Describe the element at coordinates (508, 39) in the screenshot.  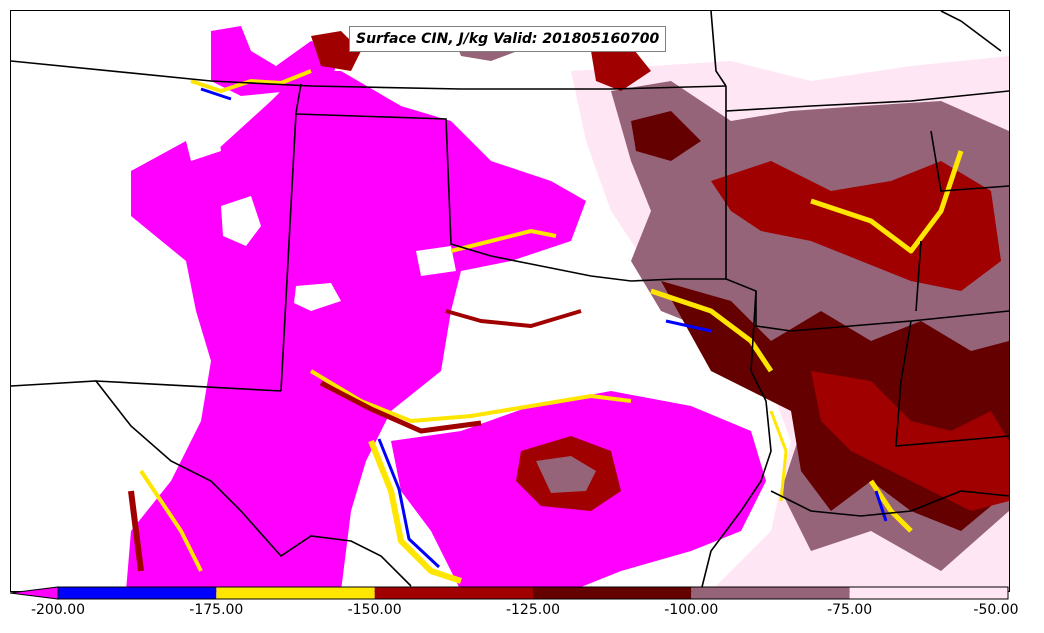
I see `map-title: Surface CIN, J/kg Valid: 201805160700` at that location.